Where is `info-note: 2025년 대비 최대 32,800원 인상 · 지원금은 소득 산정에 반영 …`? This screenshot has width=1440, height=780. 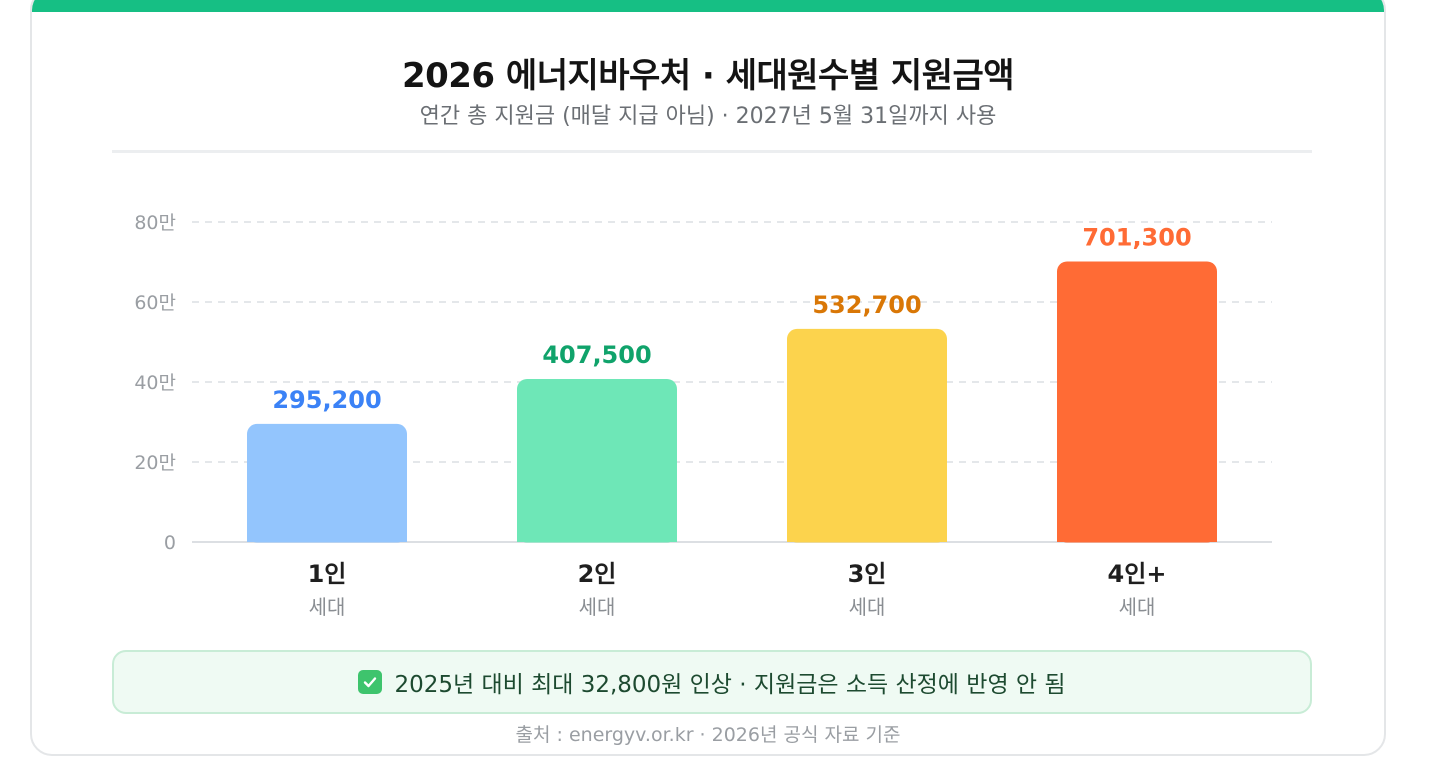 info-note: 2025년 대비 최대 32,800원 인상 · 지원금은 소득 산정에 반영 … is located at coordinates (712, 682).